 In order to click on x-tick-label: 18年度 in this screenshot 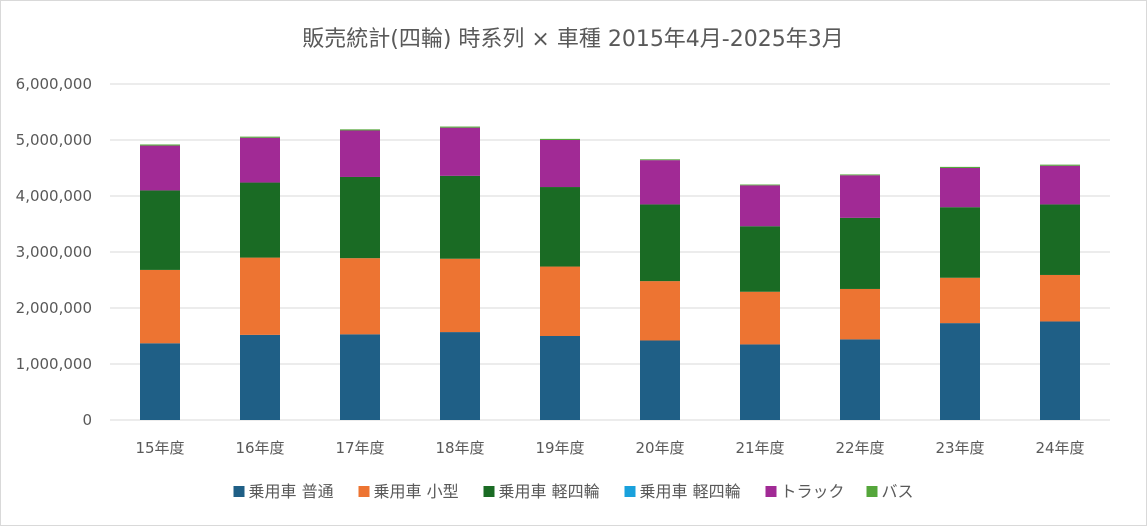, I will do `click(459, 448)`.